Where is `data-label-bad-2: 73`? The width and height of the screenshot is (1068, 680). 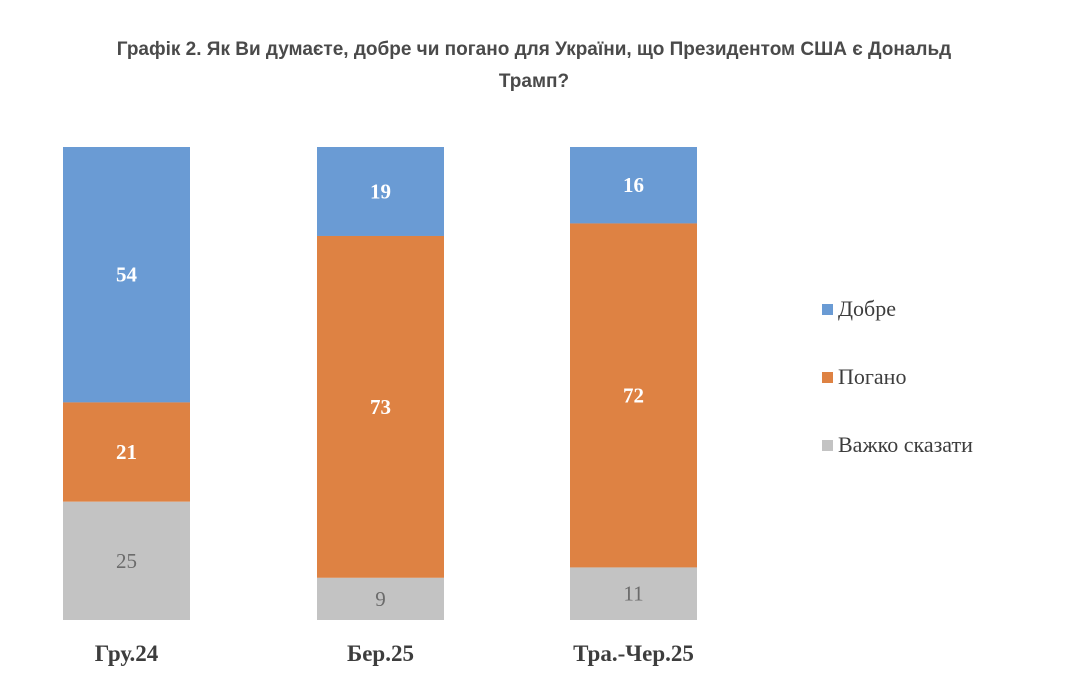 data-label-bad-2: 73 is located at coordinates (380, 407).